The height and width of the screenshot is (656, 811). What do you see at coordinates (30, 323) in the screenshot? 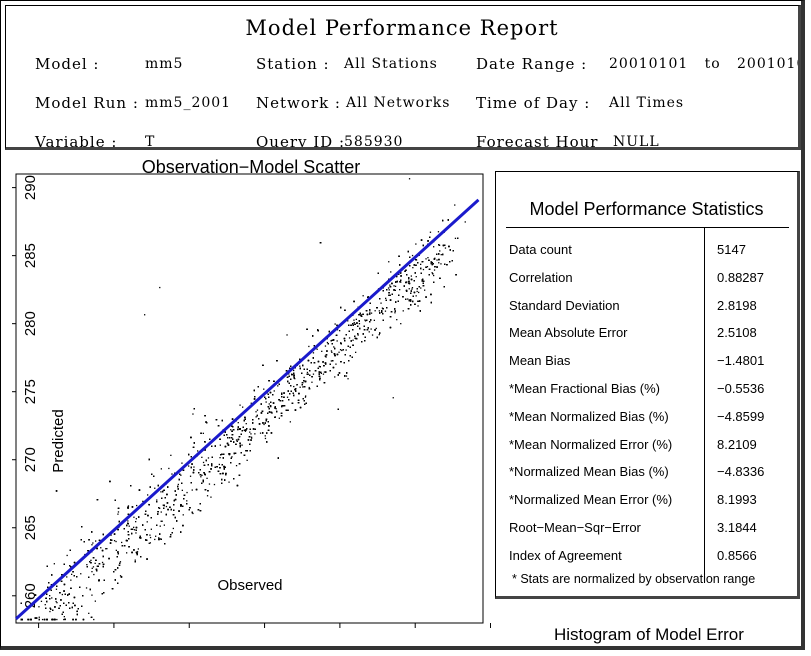
I see `y-tick-label: 280` at bounding box center [30, 323].